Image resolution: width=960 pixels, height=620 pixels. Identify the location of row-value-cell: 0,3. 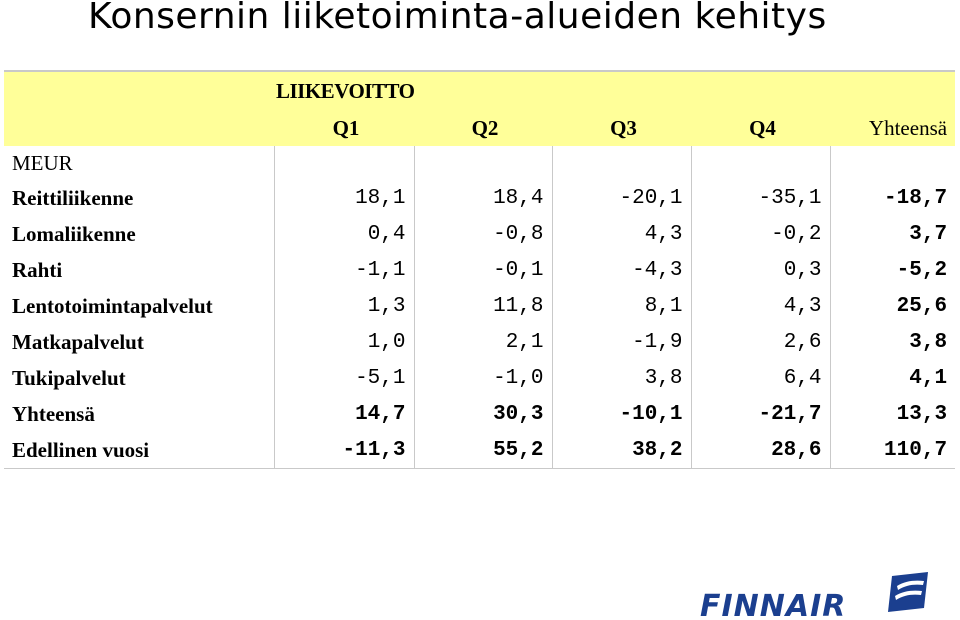
(760, 270).